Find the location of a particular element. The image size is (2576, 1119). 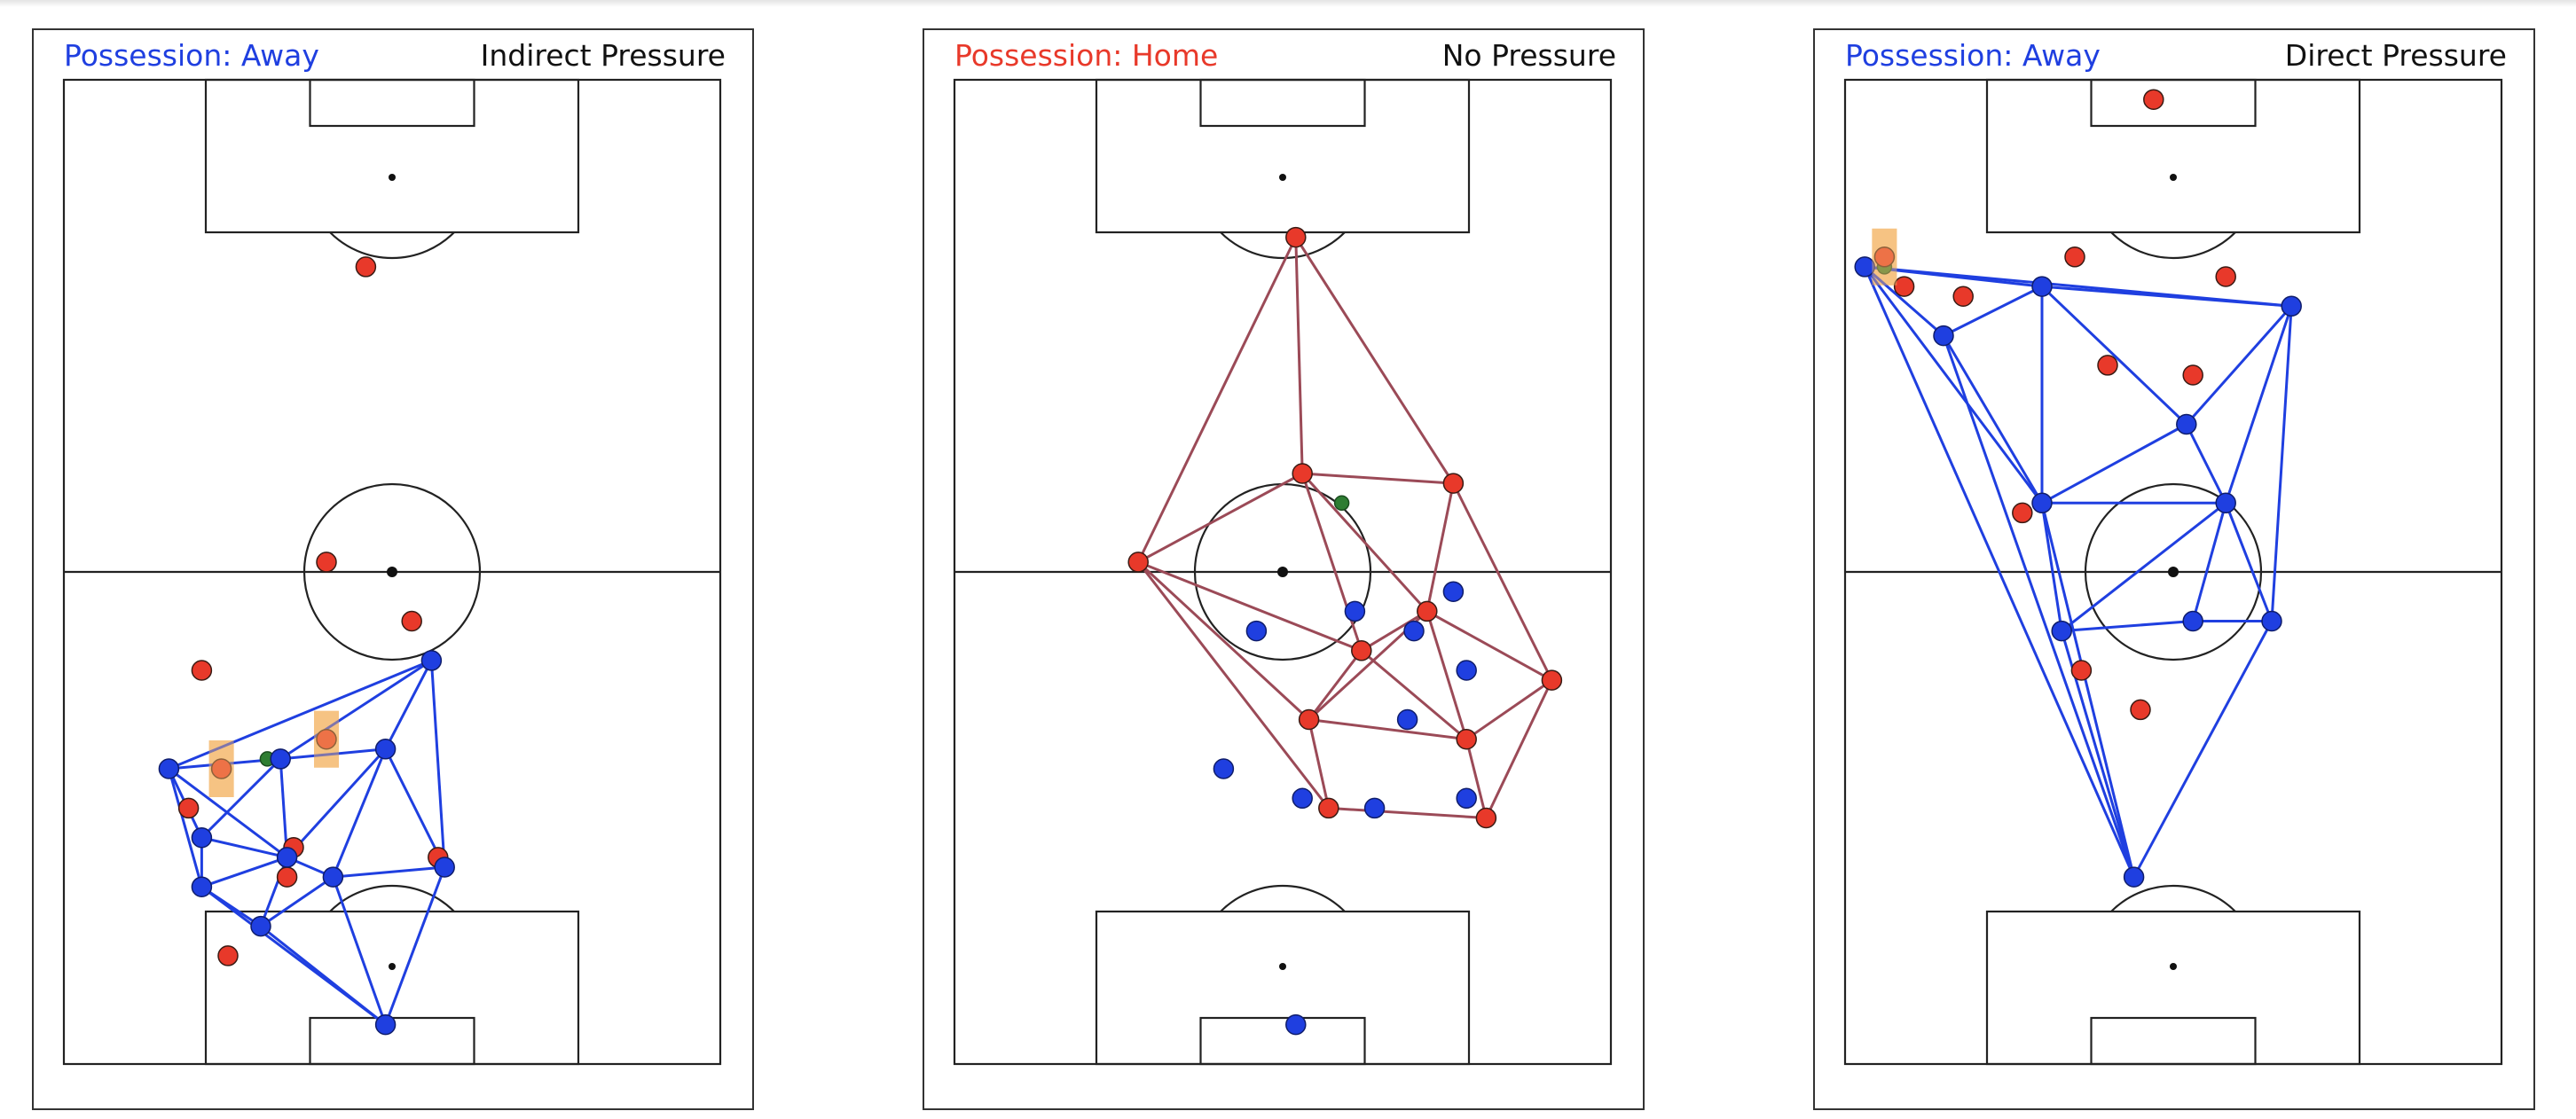

center-spot is located at coordinates (392, 572).